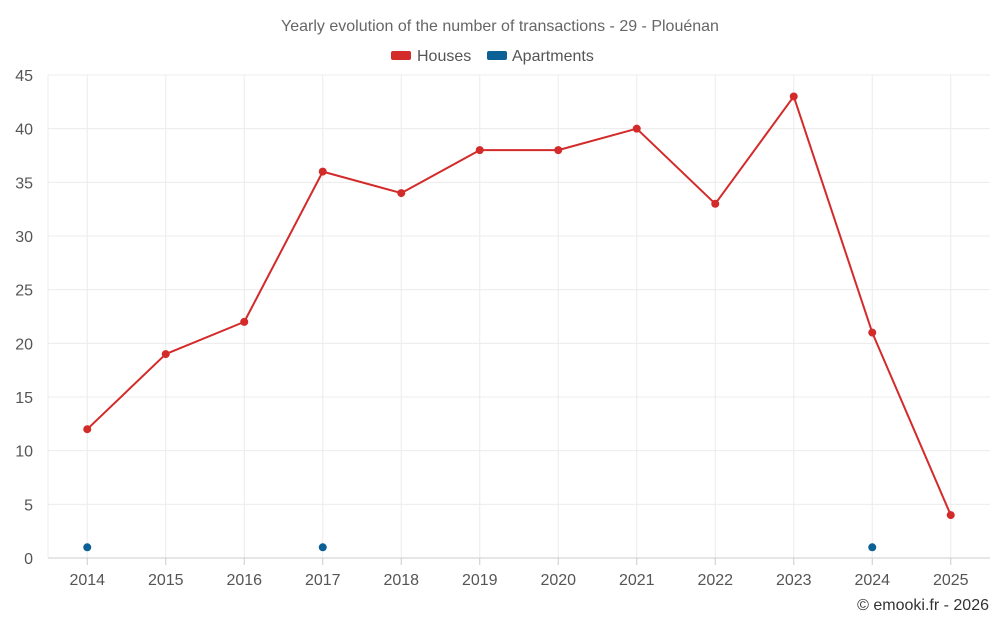  Describe the element at coordinates (401, 55) in the screenshot. I see `legend-swatch-houses` at that location.